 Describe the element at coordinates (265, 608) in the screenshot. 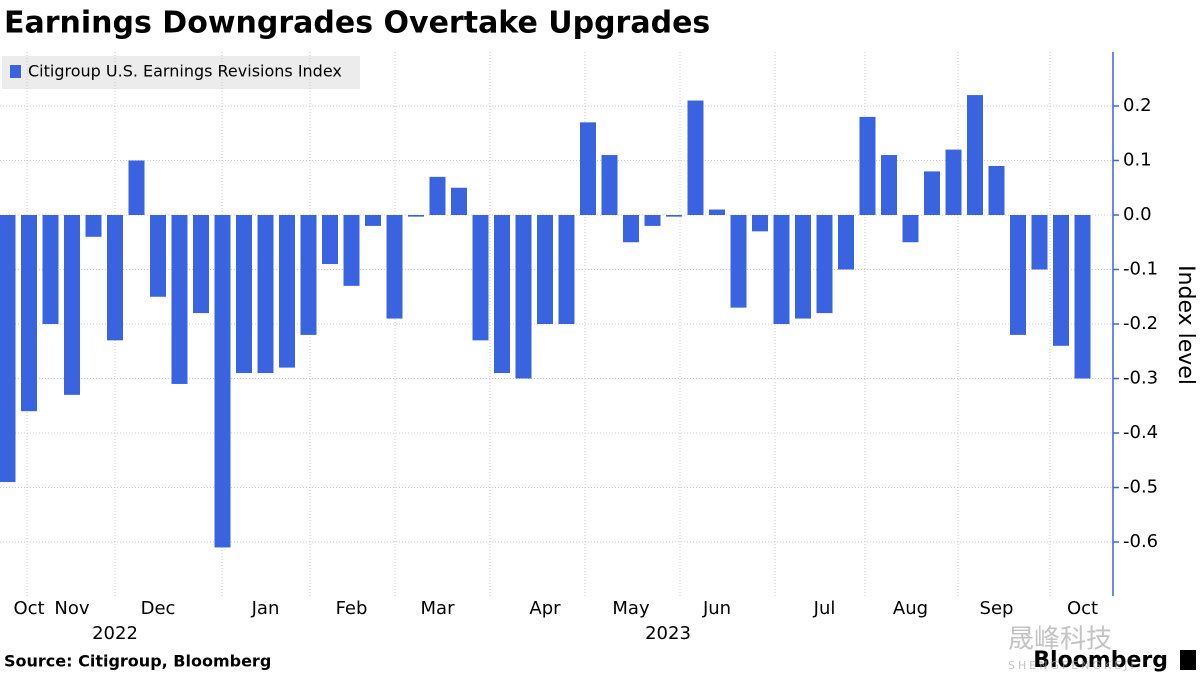

I see `x-tick-label: Jan` at that location.